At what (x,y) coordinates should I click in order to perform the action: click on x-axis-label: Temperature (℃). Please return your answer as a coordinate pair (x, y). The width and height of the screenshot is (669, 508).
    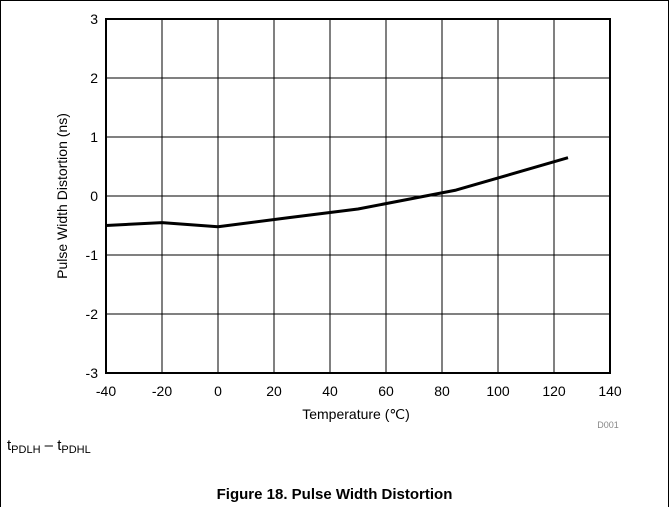
    Looking at the image, I should click on (356, 414).